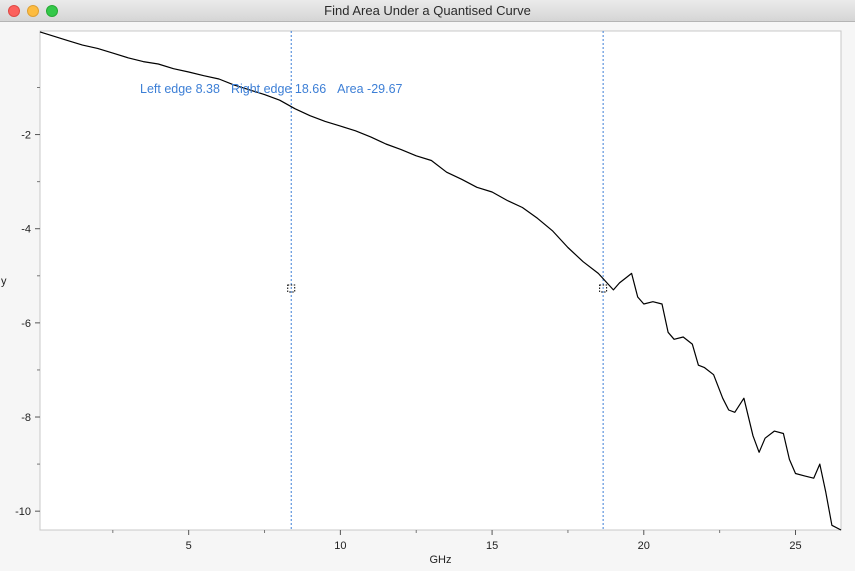 The width and height of the screenshot is (855, 571). Describe the element at coordinates (33, 11) in the screenshot. I see `minimize-window-button` at that location.